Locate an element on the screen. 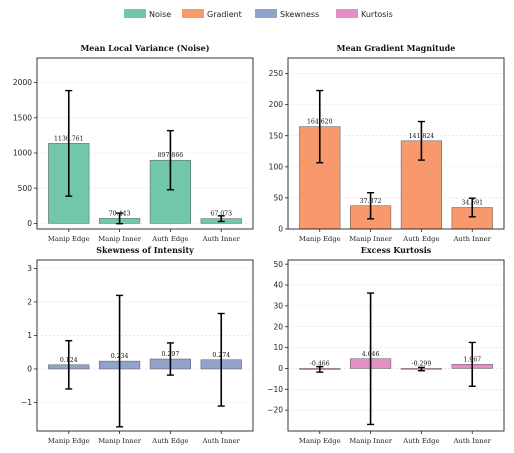 This screenshot has height=453, width=514. data-label: 67.073 is located at coordinates (221, 214).